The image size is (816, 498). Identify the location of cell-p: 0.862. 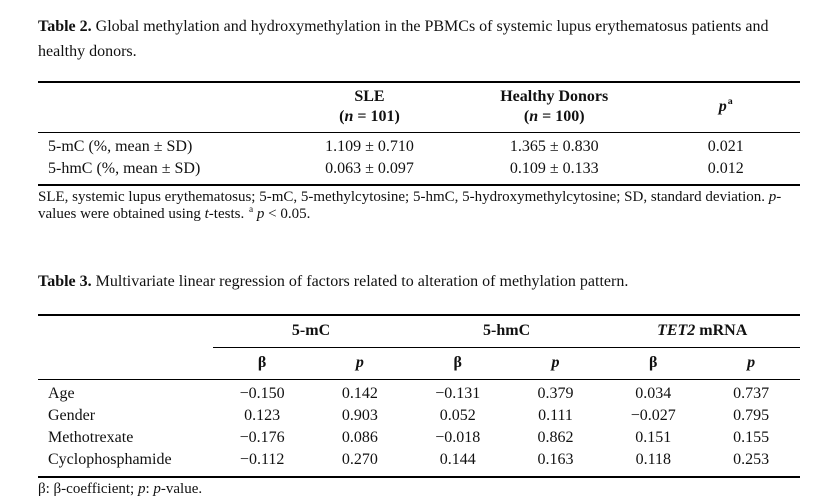
(555, 437).